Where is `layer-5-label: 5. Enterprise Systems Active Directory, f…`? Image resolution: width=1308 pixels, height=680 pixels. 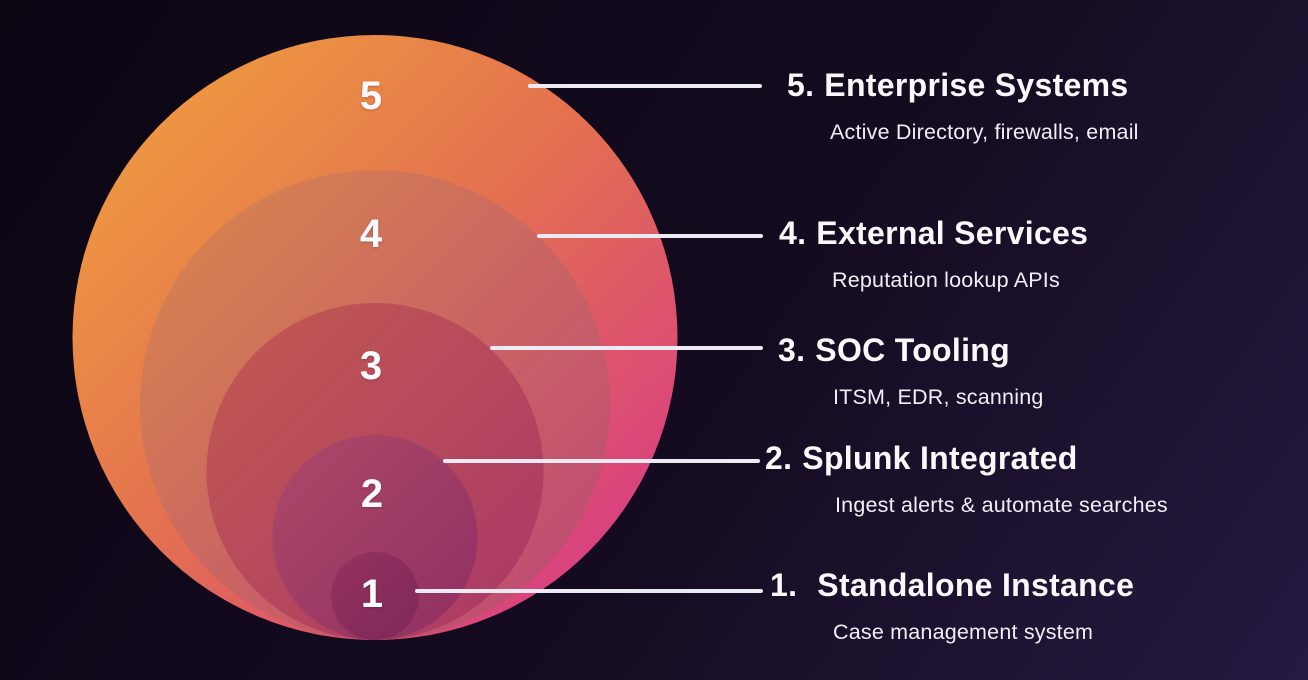 layer-5-label: 5. Enterprise Systems Active Directory, f… is located at coordinates (973, 107).